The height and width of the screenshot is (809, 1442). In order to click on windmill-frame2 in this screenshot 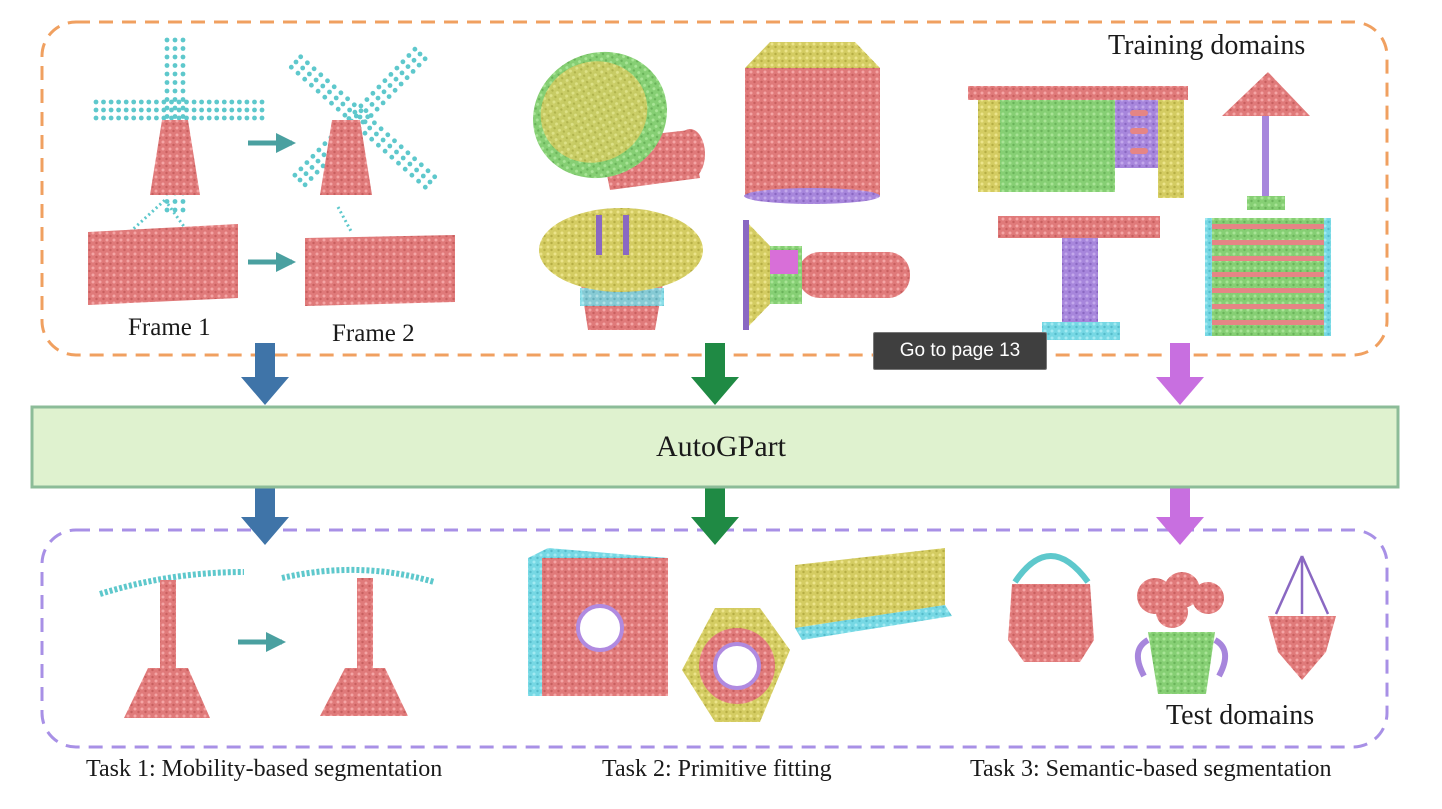, I will do `click(363, 120)`.